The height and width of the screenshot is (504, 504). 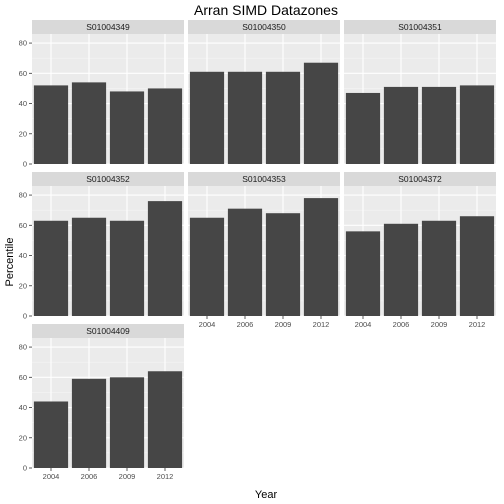 I want to click on chart-title: Arran SIMD Datazones, so click(x=266, y=10).